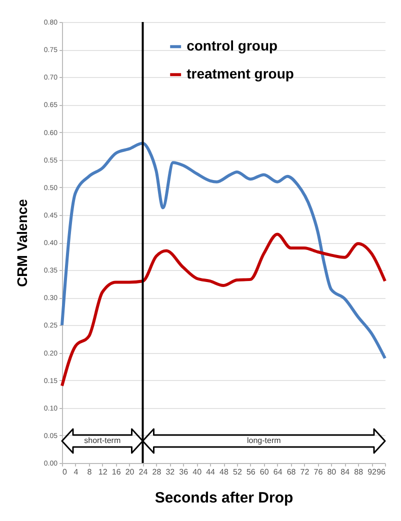 This screenshot has width=401, height=521. What do you see at coordinates (373, 472) in the screenshot?
I see `x-tick-label: 92` at bounding box center [373, 472].